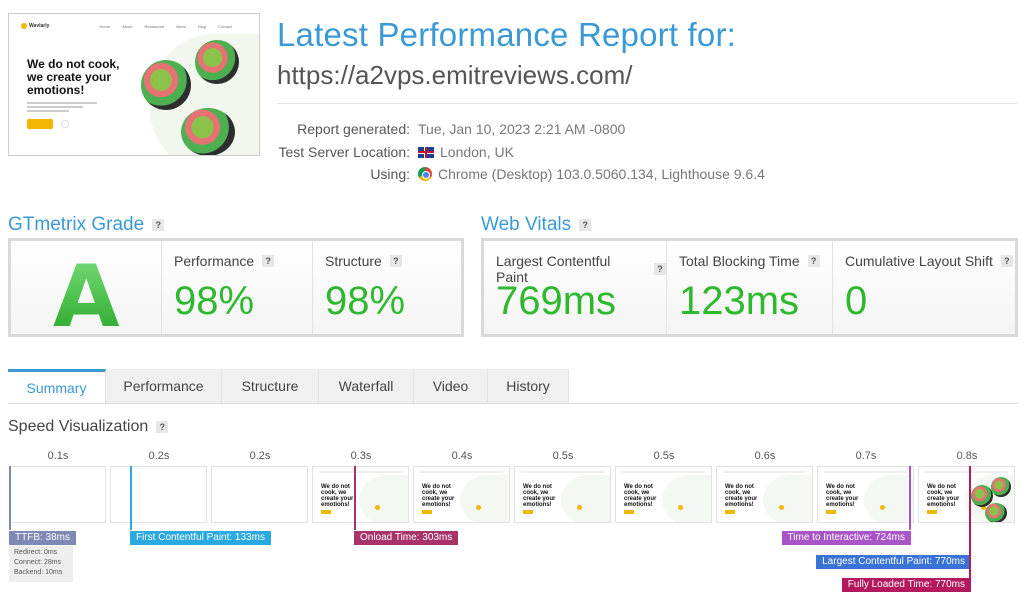 Image resolution: width=1024 pixels, height=607 pixels. Describe the element at coordinates (910, 498) in the screenshot. I see `marker-line-tti` at that location.